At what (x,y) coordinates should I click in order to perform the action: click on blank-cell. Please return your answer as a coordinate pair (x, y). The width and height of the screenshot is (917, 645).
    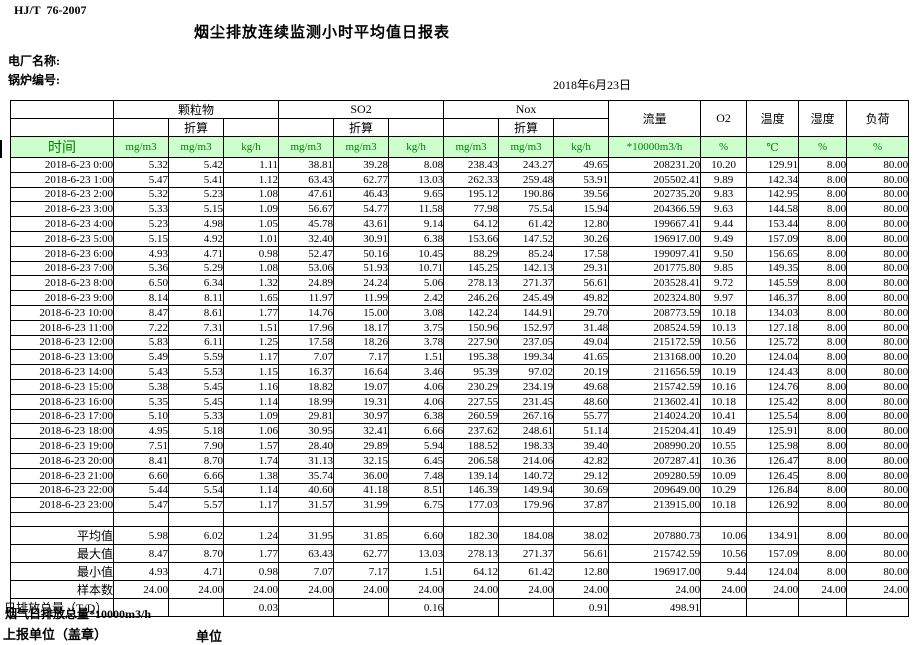
    Looking at the image, I should click on (471, 520).